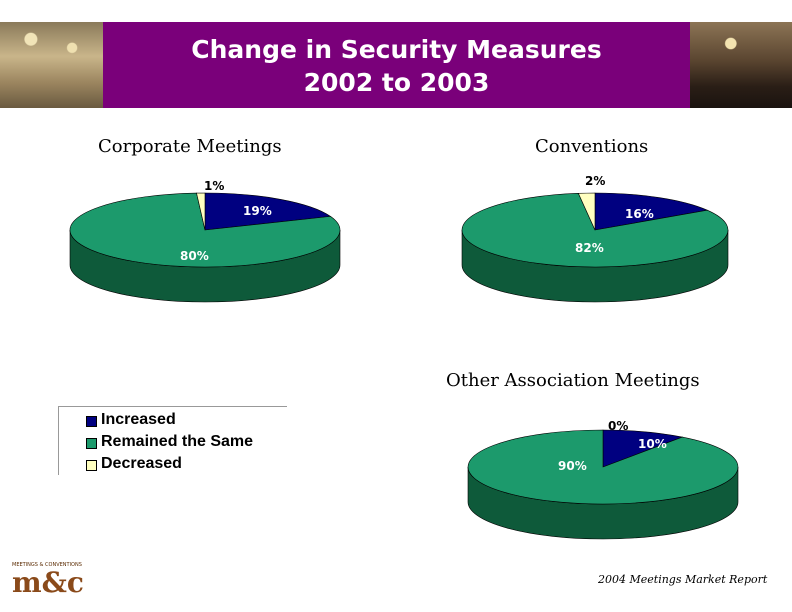 This screenshot has height=612, width=792. Describe the element at coordinates (573, 380) in the screenshot. I see `chart-title-other-association: Other Association Meetings` at that location.